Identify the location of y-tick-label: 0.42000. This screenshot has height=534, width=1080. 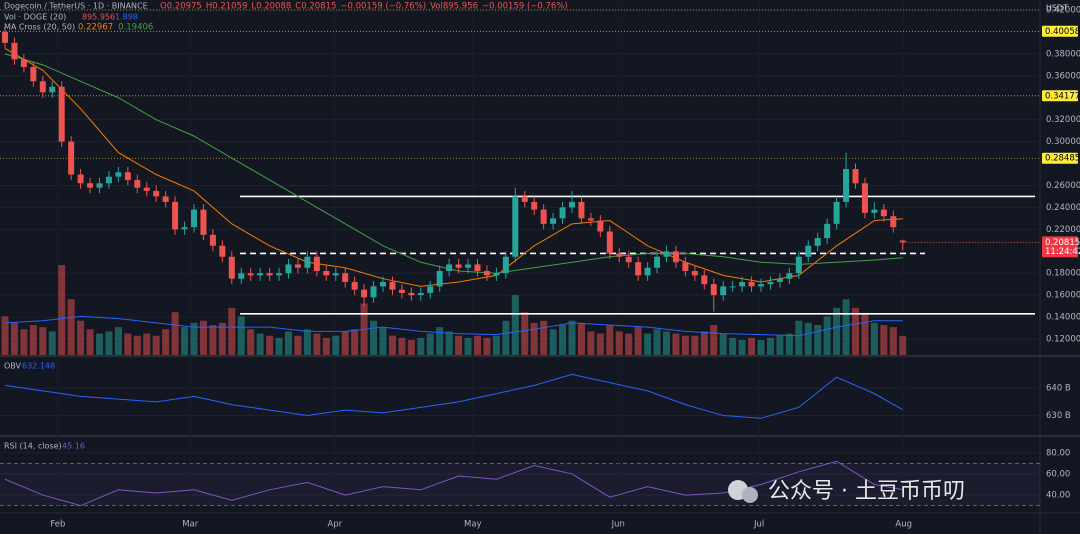
(1063, 11).